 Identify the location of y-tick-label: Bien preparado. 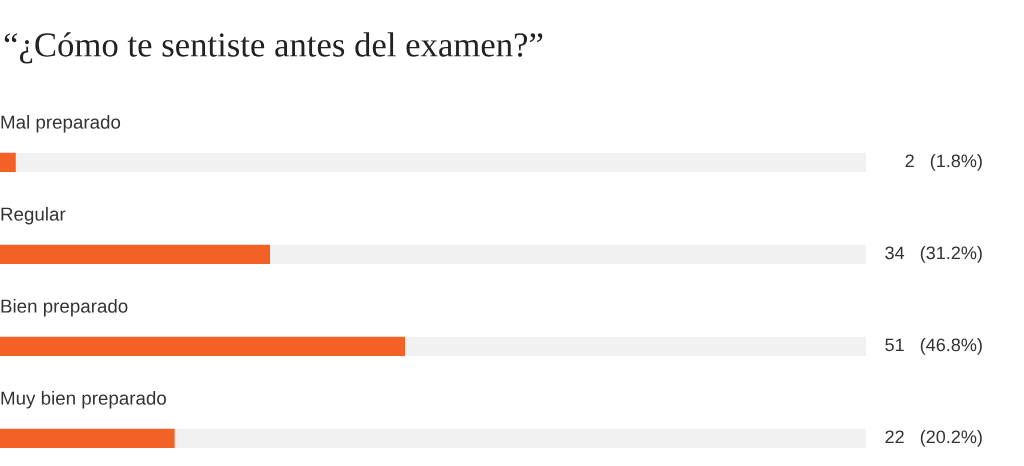
(64, 308).